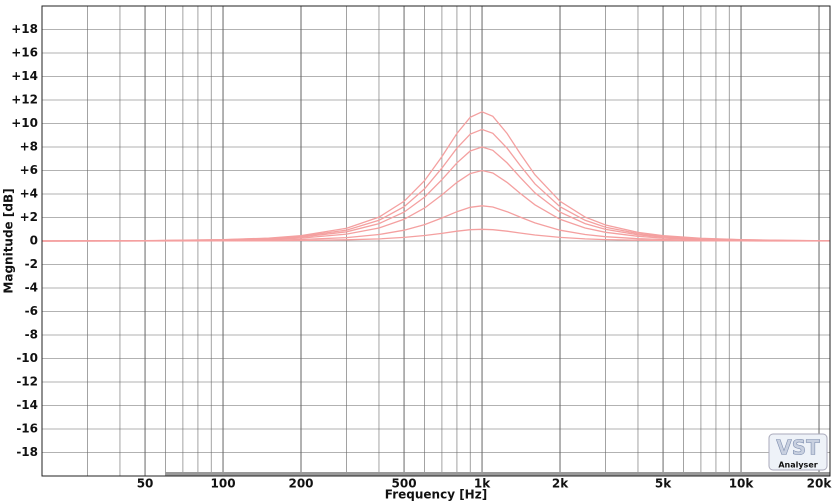 The width and height of the screenshot is (838, 503). Describe the element at coordinates (29, 147) in the screenshot. I see `y-tick-label: +8` at that location.